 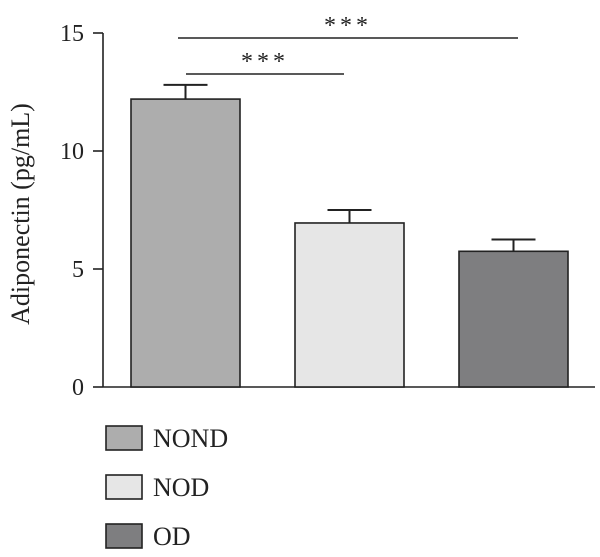 What do you see at coordinates (20, 214) in the screenshot?
I see `y-axis-title: Adiponectin (pg/mL)` at bounding box center [20, 214].